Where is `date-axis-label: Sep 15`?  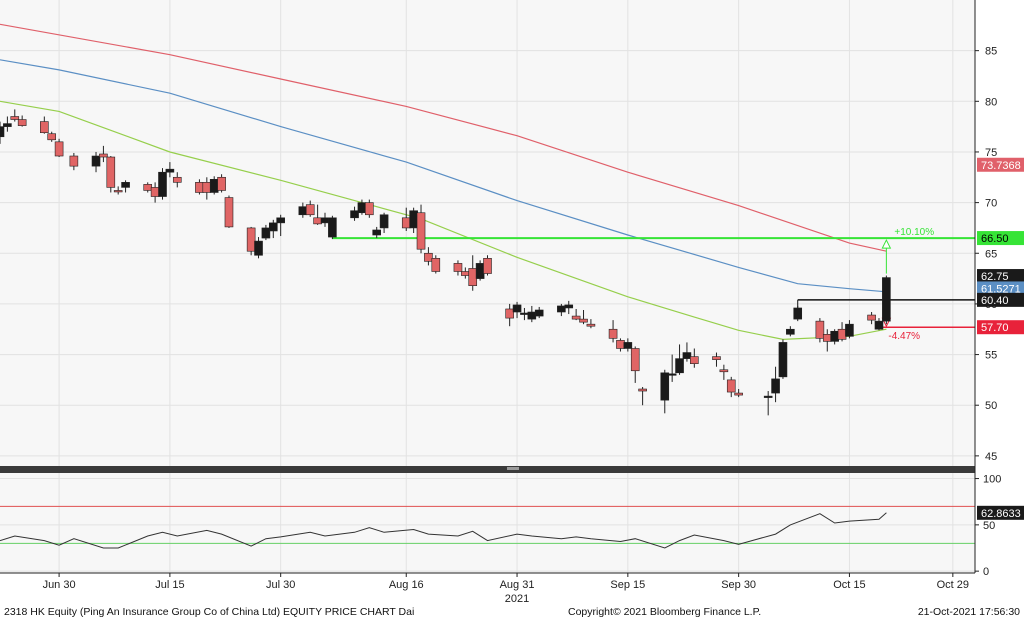
date-axis-label: Sep 15 is located at coordinates (627, 585).